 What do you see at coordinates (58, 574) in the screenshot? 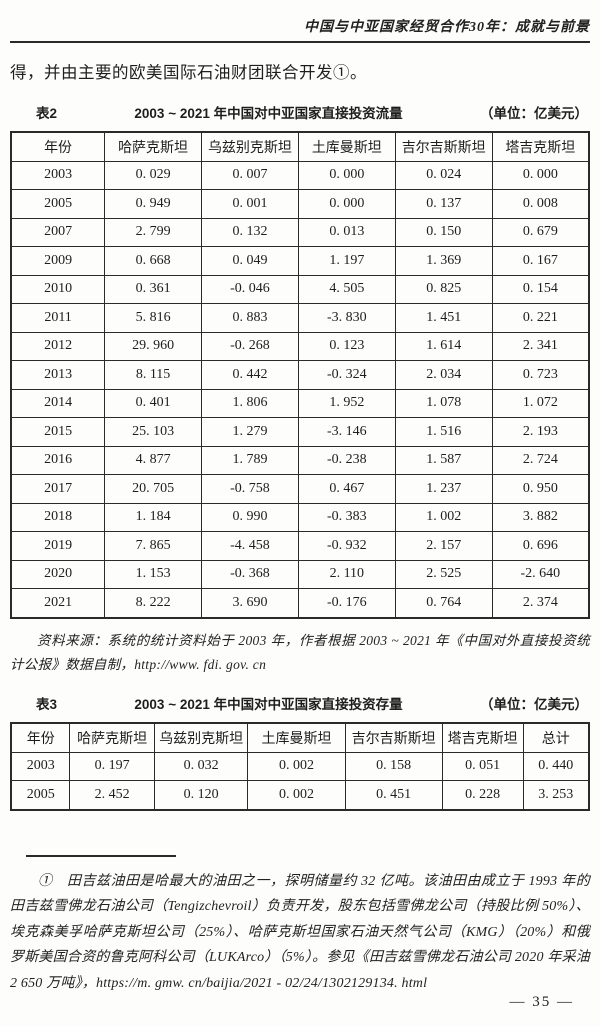
I see `table-cell: 2020` at bounding box center [58, 574].